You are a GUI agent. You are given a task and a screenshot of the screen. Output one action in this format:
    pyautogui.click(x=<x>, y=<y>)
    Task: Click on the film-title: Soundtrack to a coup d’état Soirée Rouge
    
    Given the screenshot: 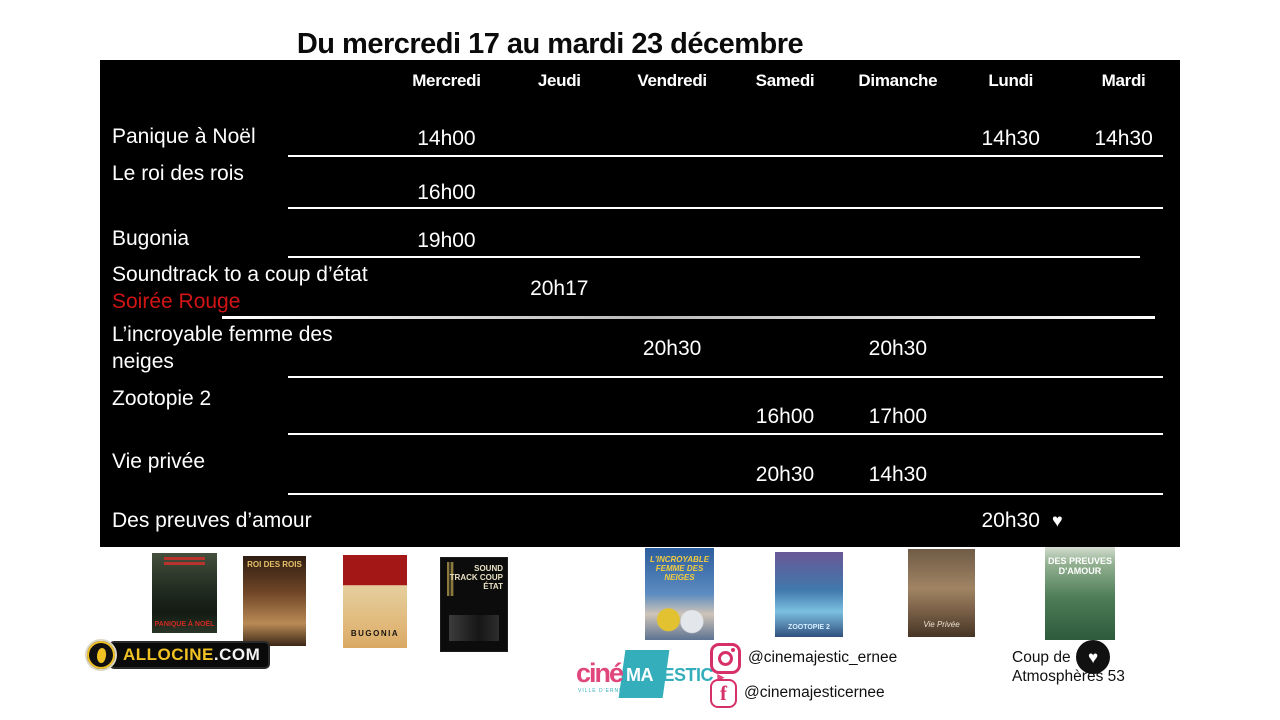 What is the action you would take?
    pyautogui.click(x=235, y=288)
    